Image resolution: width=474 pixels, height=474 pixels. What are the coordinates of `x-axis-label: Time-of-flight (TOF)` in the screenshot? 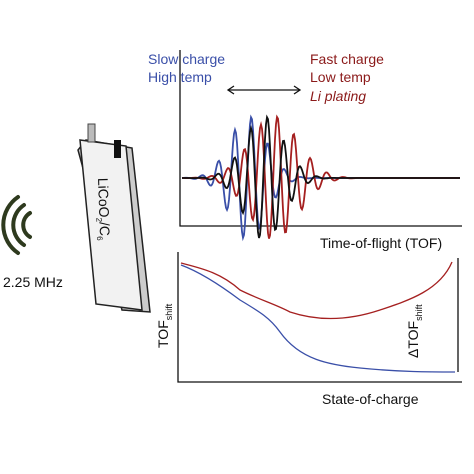 It's located at (381, 243).